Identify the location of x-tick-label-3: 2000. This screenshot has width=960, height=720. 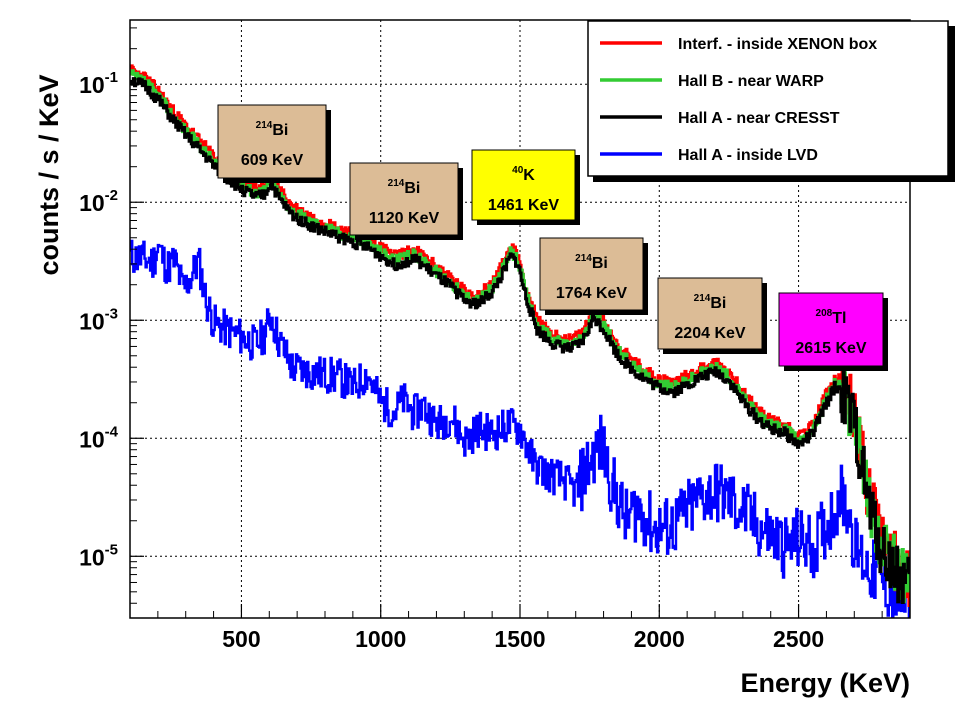
(659, 639).